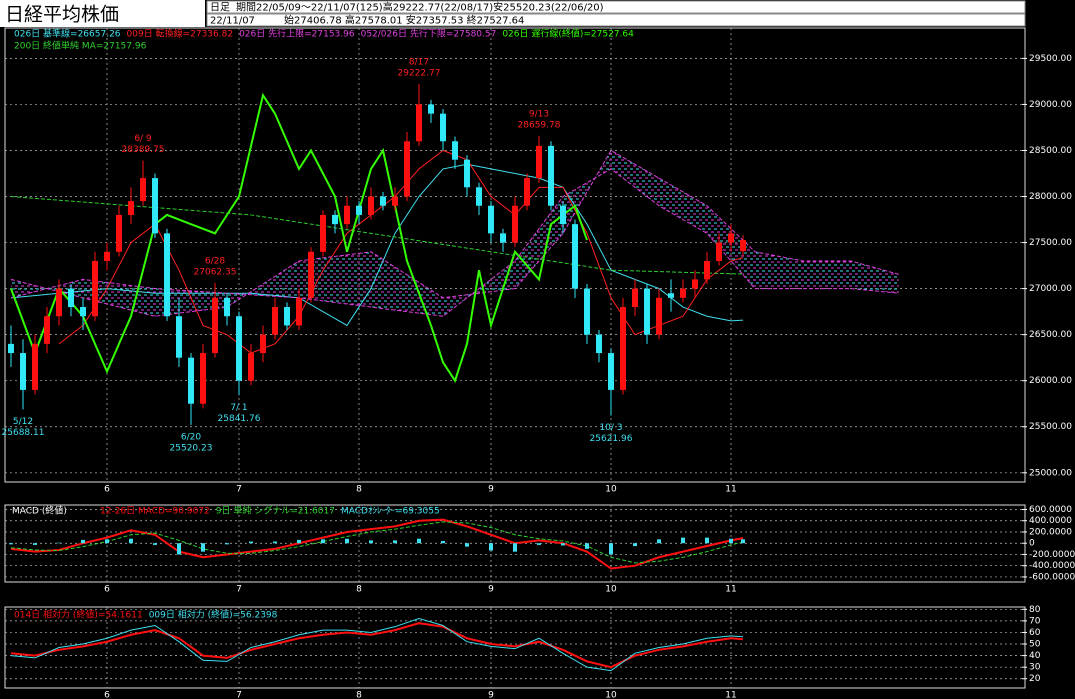 This screenshot has height=699, width=1075. I want to click on annotation-date: 7/ 1, so click(238, 408).